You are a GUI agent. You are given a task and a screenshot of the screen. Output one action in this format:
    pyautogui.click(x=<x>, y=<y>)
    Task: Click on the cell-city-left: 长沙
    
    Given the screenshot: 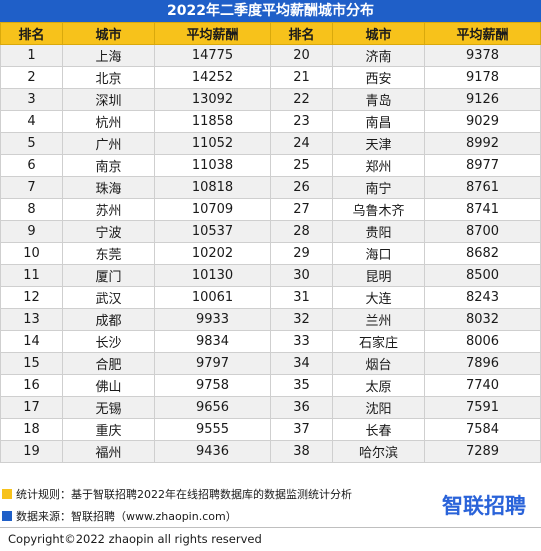 What is the action you would take?
    pyautogui.click(x=108, y=341)
    